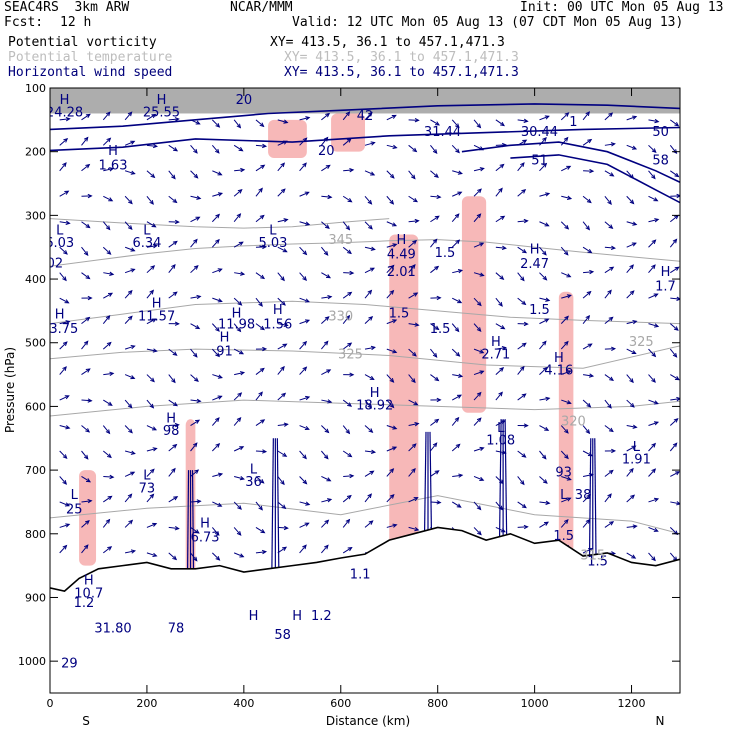  What do you see at coordinates (146, 703) in the screenshot?
I see `x-tick-label: 200` at bounding box center [146, 703].